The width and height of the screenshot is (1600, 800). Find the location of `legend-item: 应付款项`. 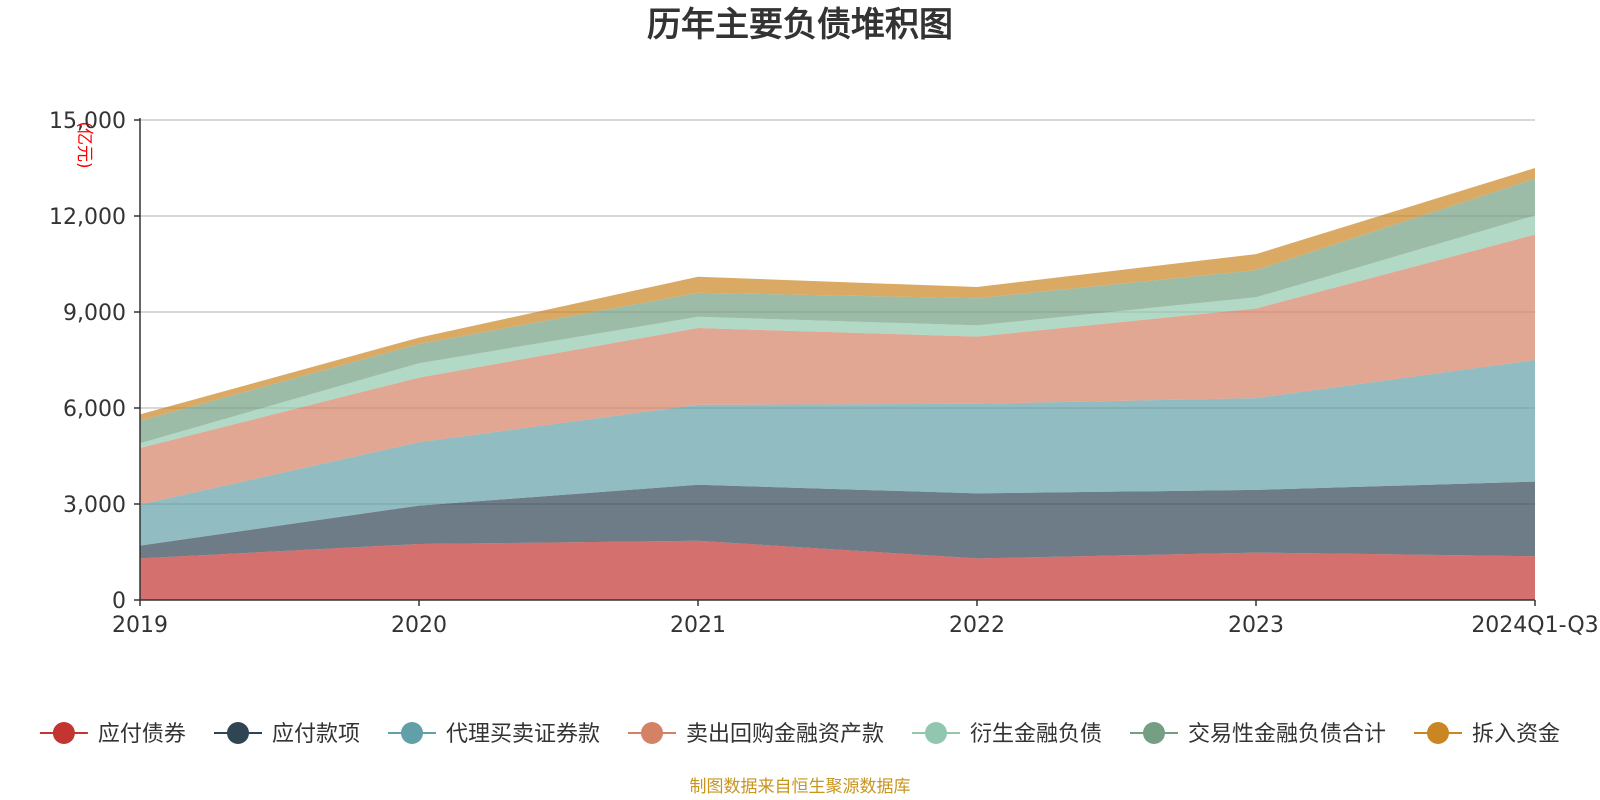

legend-item: 应付款项 is located at coordinates (287, 734).